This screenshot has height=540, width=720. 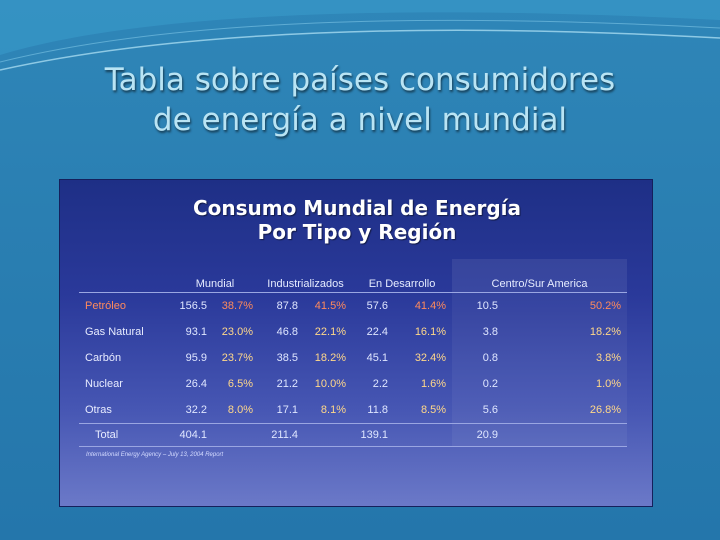 I want to click on row-label: Otras, so click(x=98, y=410).